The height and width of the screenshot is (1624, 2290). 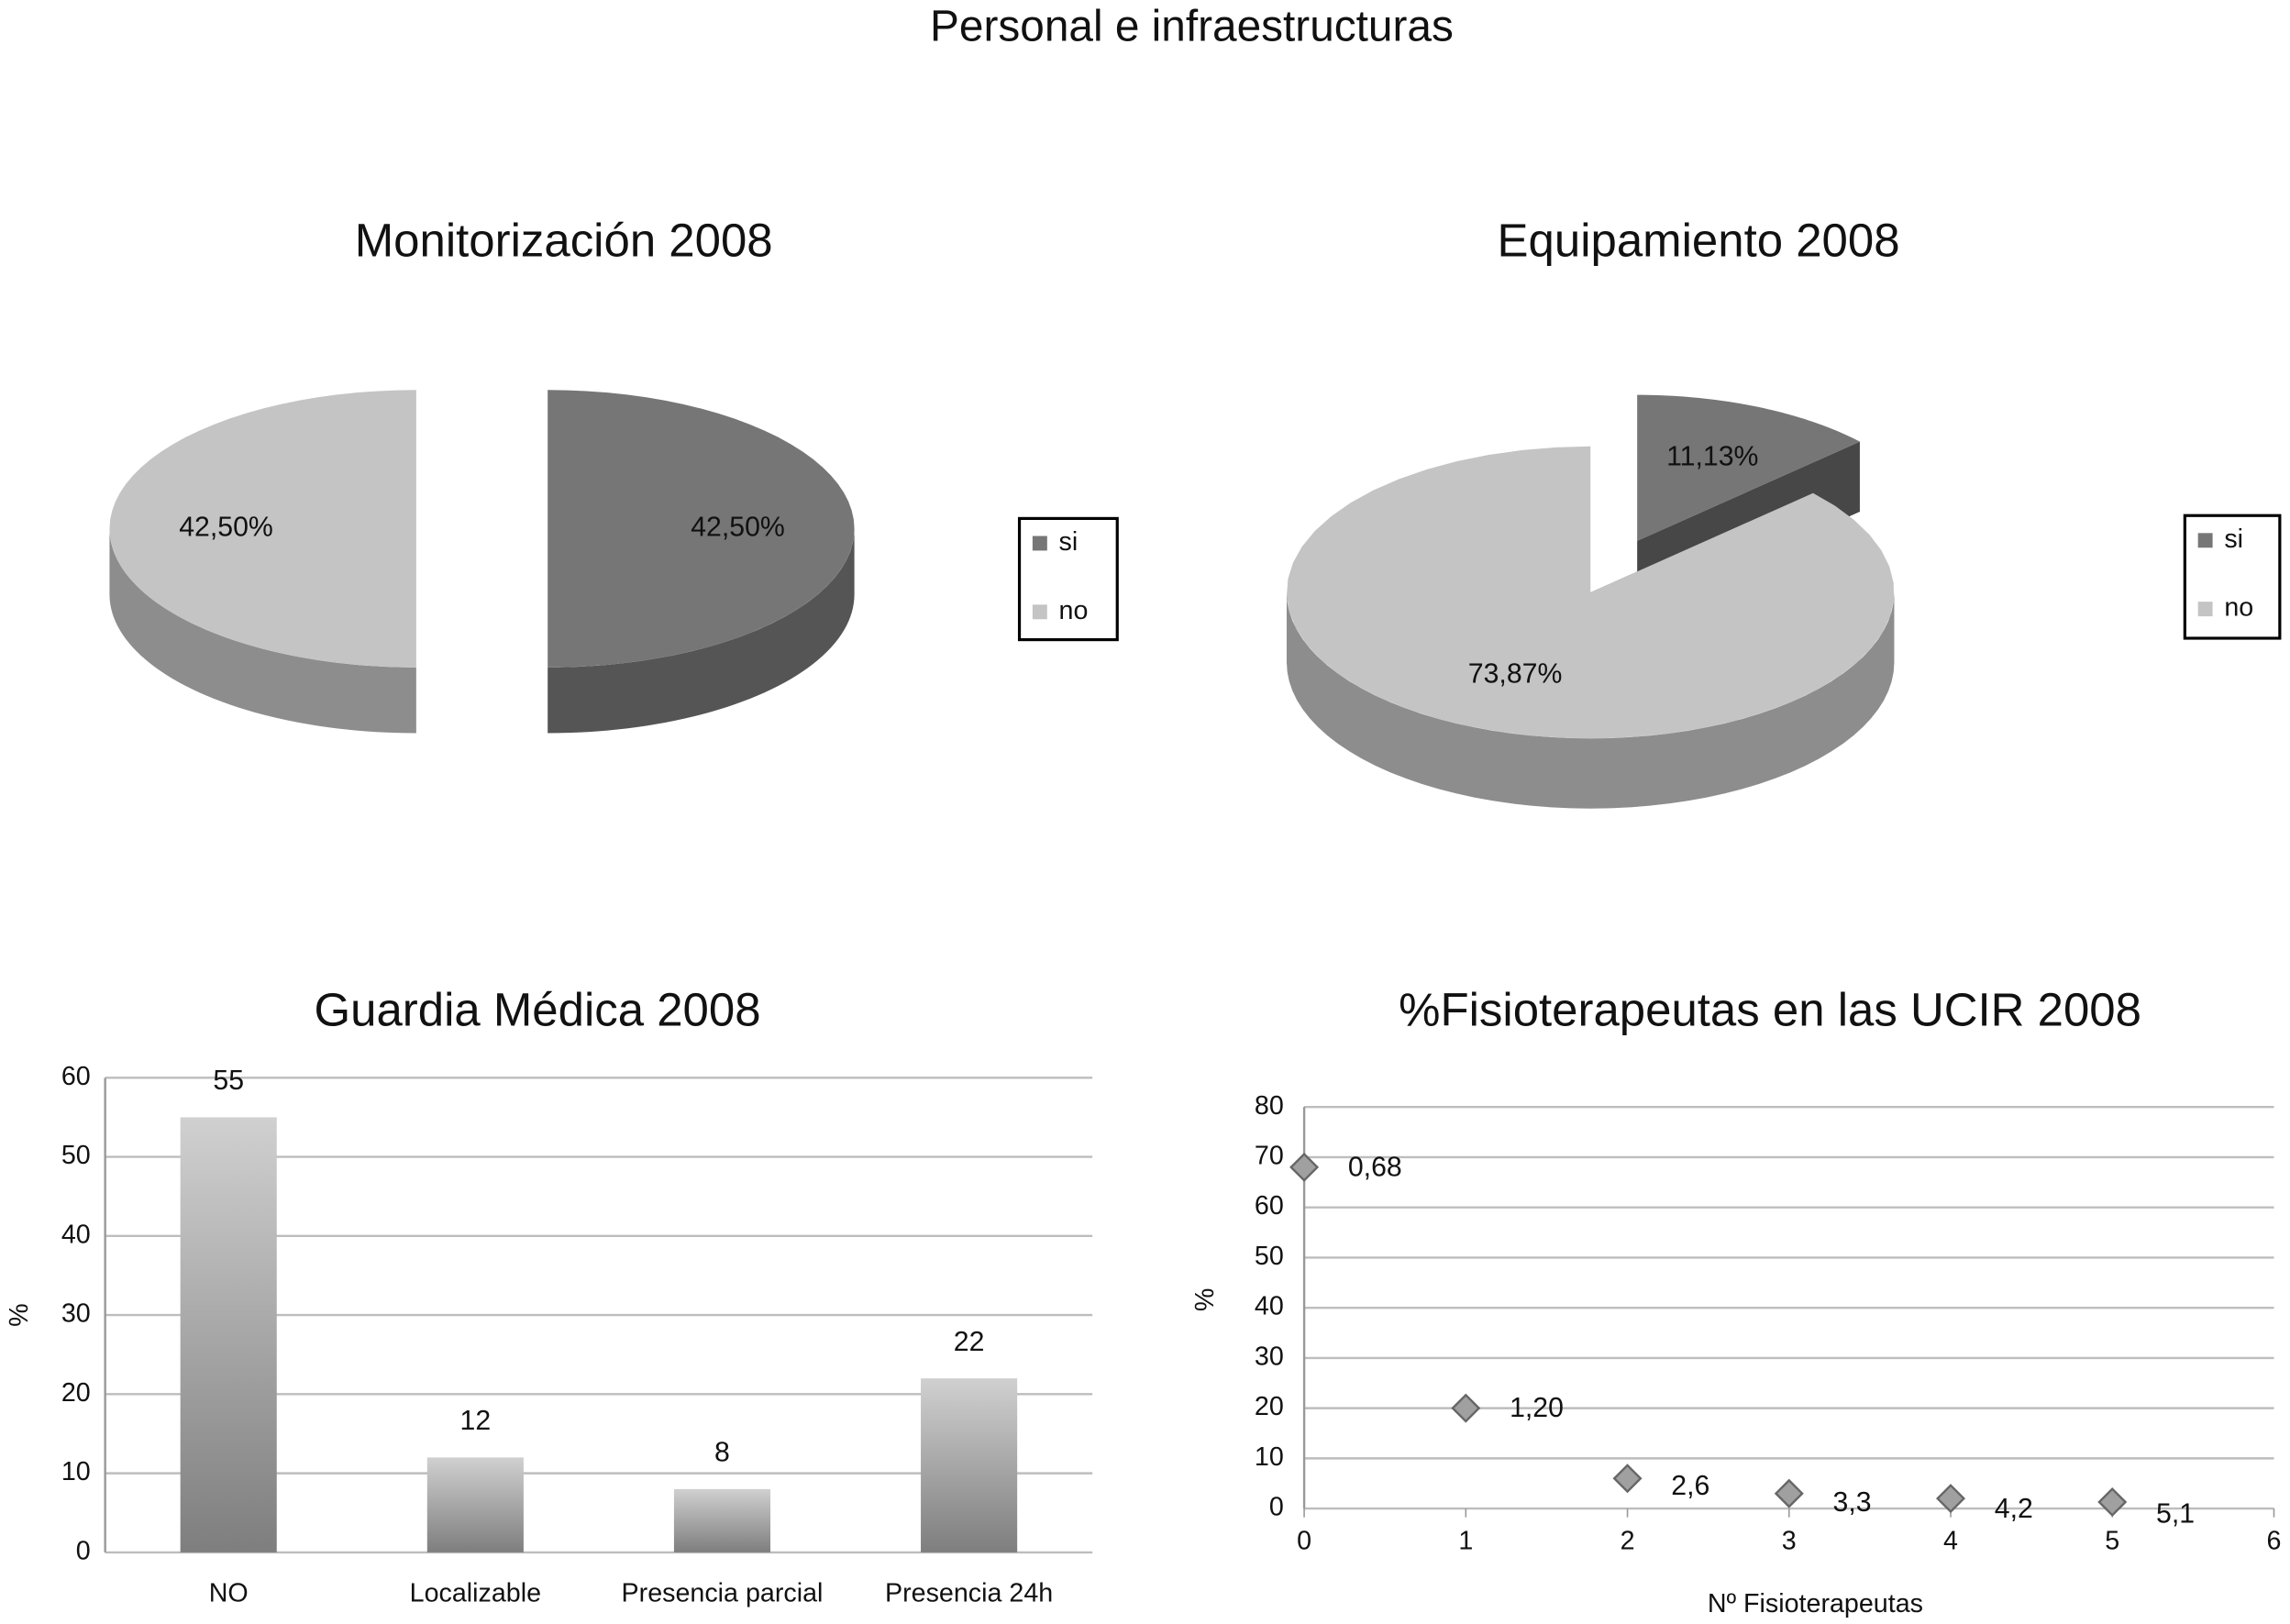 What do you see at coordinates (476, 1421) in the screenshot?
I see `data-label: 12` at bounding box center [476, 1421].